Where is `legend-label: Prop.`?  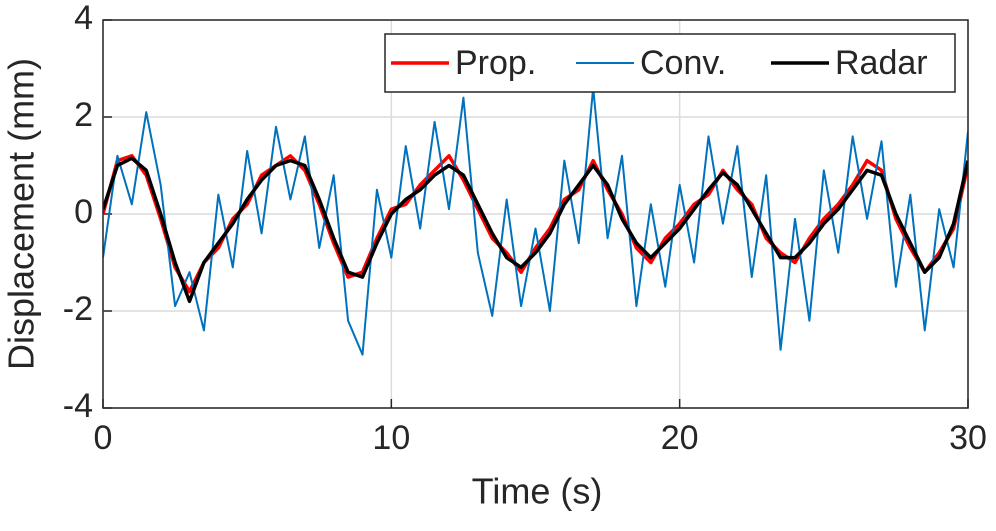
legend-label: Prop. is located at coordinates (495, 63).